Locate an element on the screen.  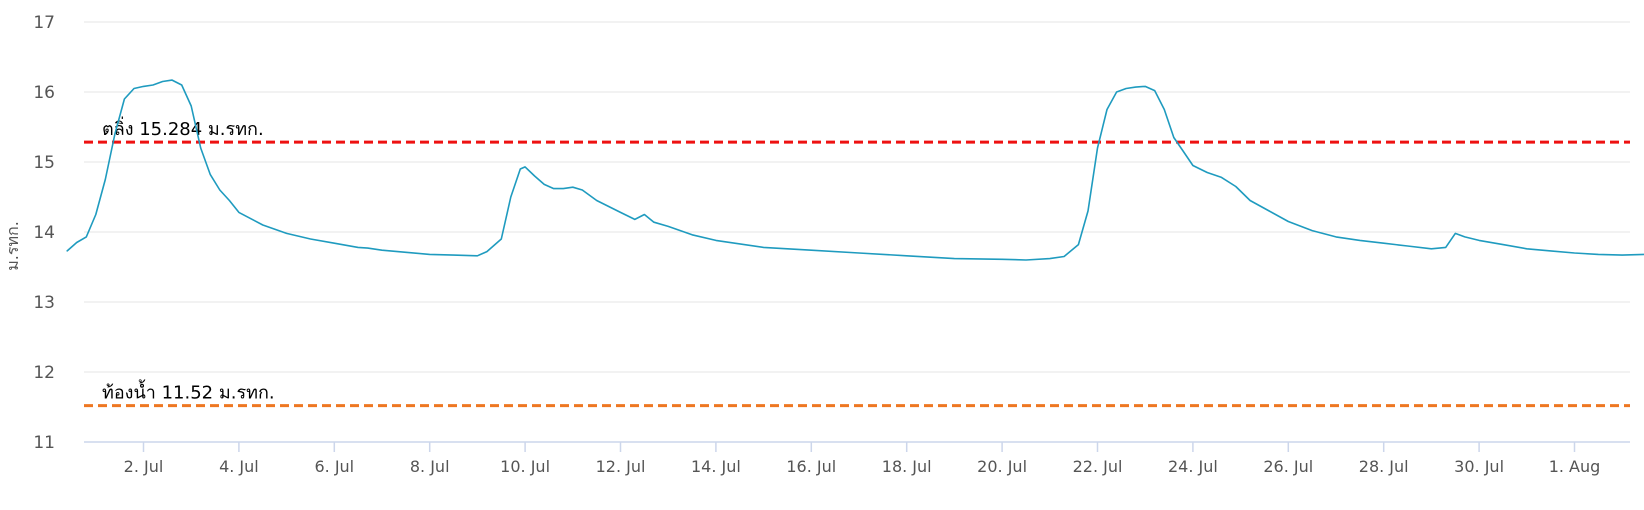
x-tick-label: 20. Jul is located at coordinates (1002, 466).